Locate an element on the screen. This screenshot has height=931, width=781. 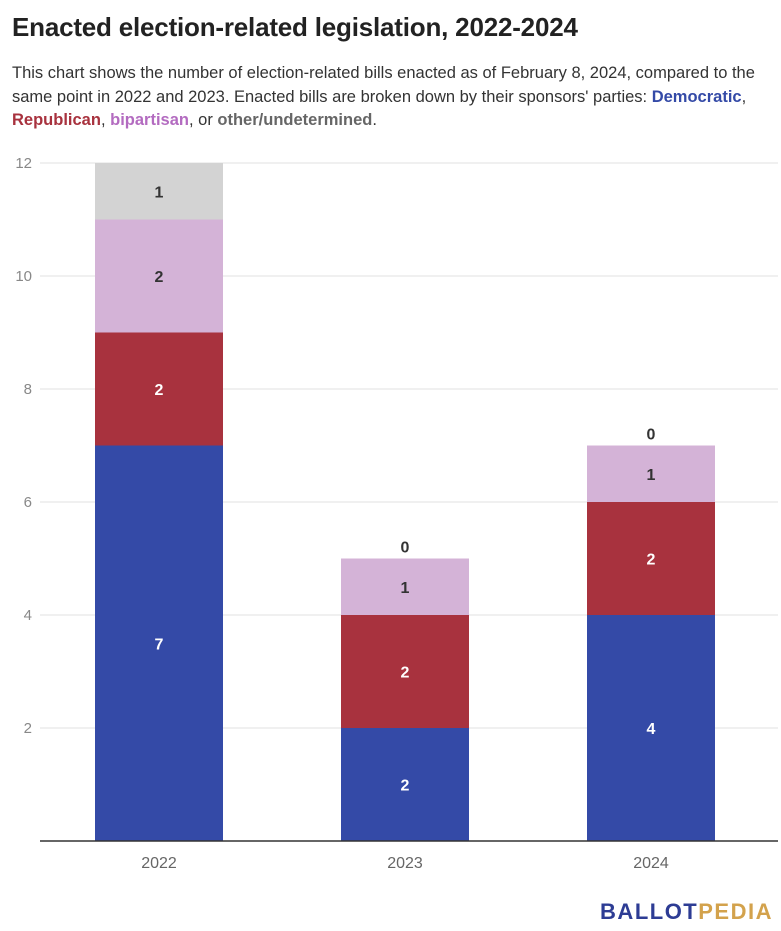
subtitle-end: . is located at coordinates (374, 120).